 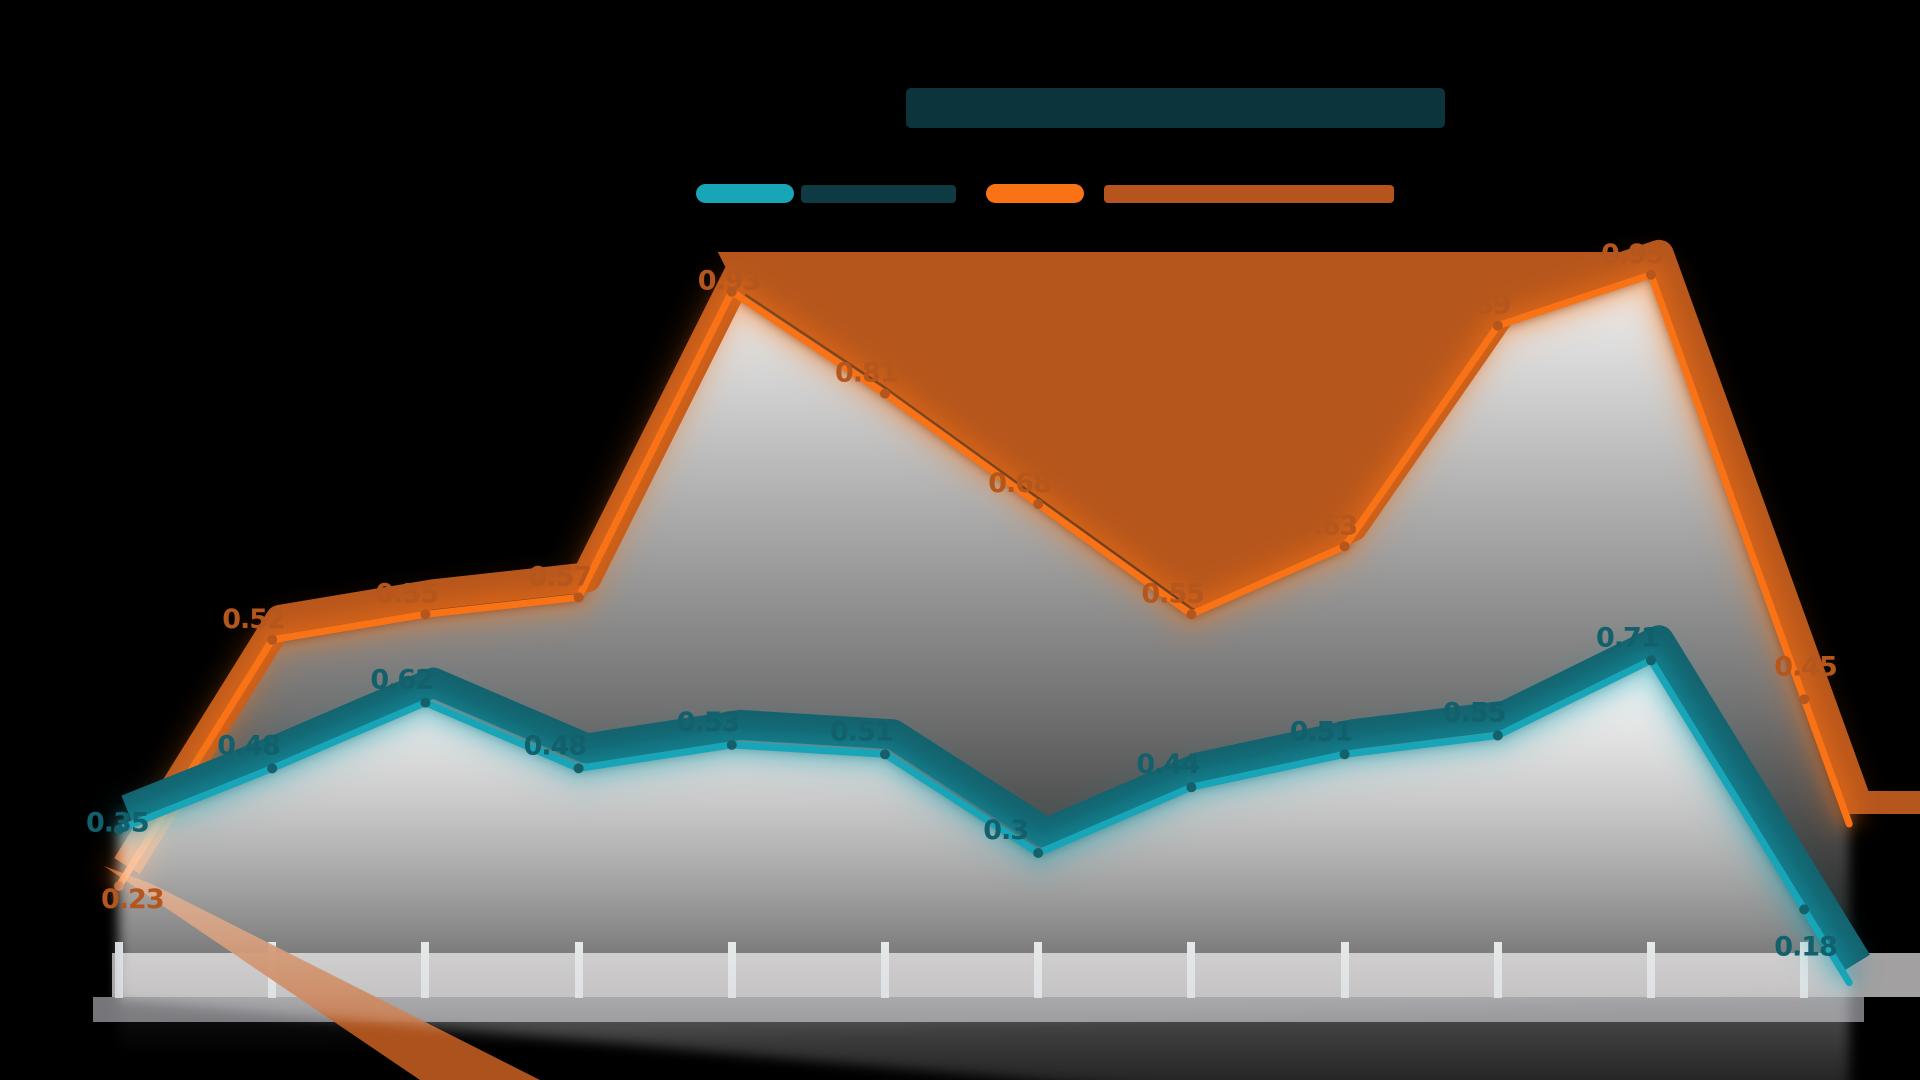 I want to click on point-value-label: 0.89, so click(x=1479, y=305).